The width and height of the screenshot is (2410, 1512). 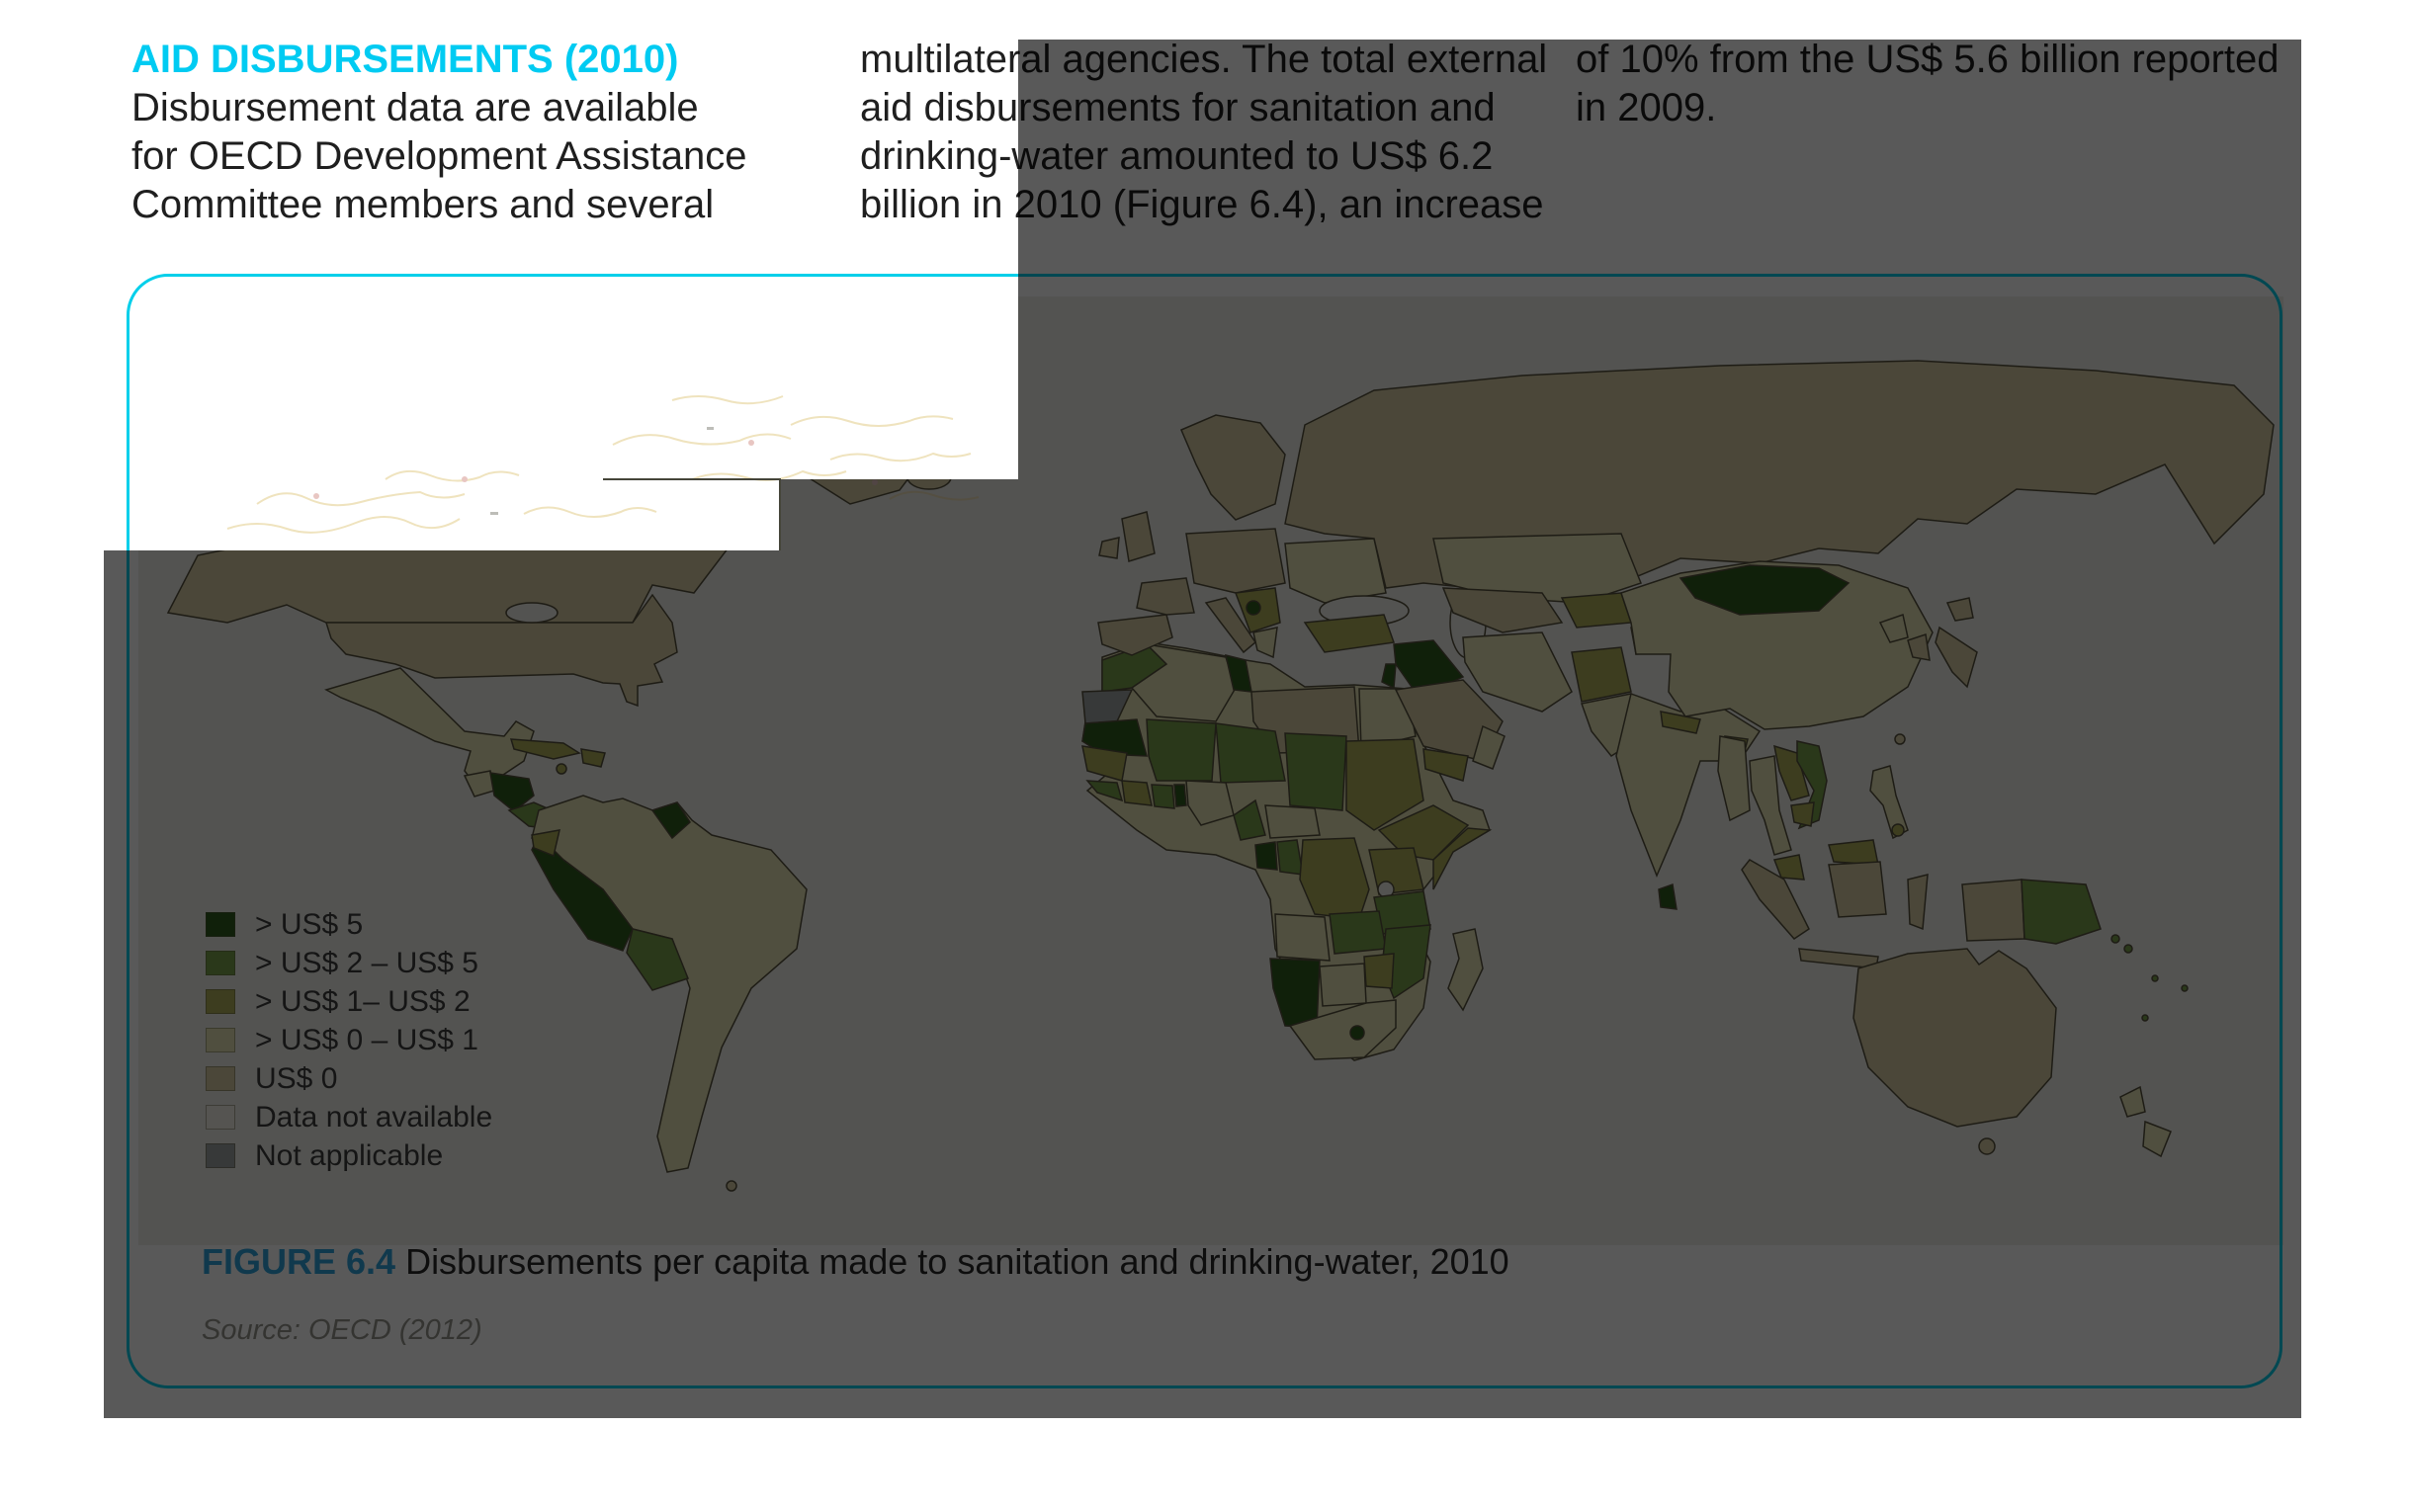 What do you see at coordinates (423, 204) in the screenshot?
I see `body-line: Committee members and several` at bounding box center [423, 204].